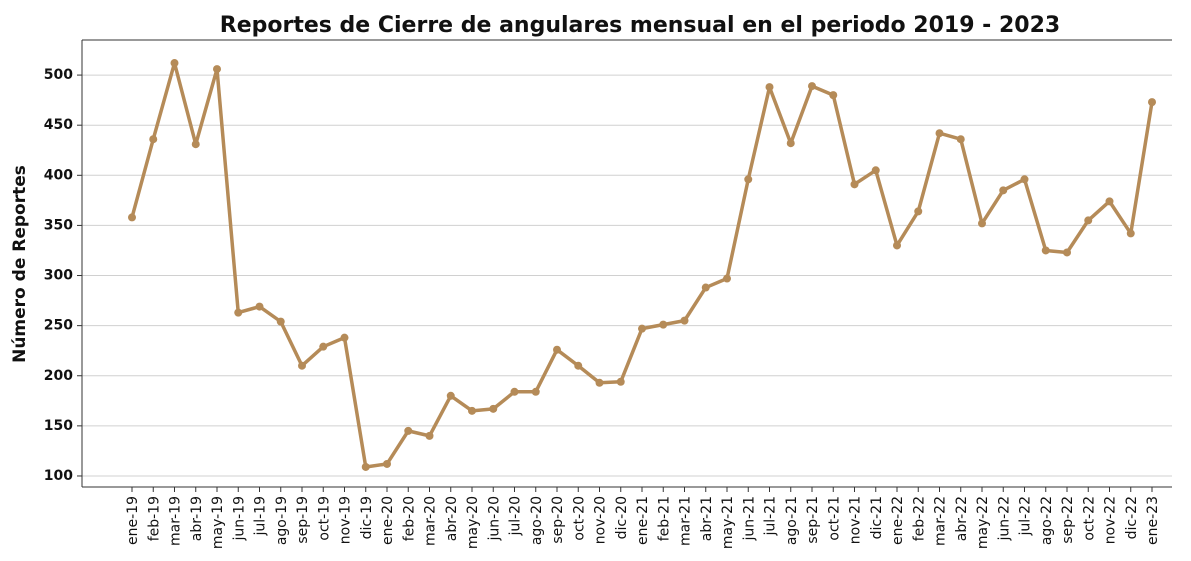 The height and width of the screenshot is (561, 1191). I want to click on x-tick-label: abr-20, so click(452, 518).